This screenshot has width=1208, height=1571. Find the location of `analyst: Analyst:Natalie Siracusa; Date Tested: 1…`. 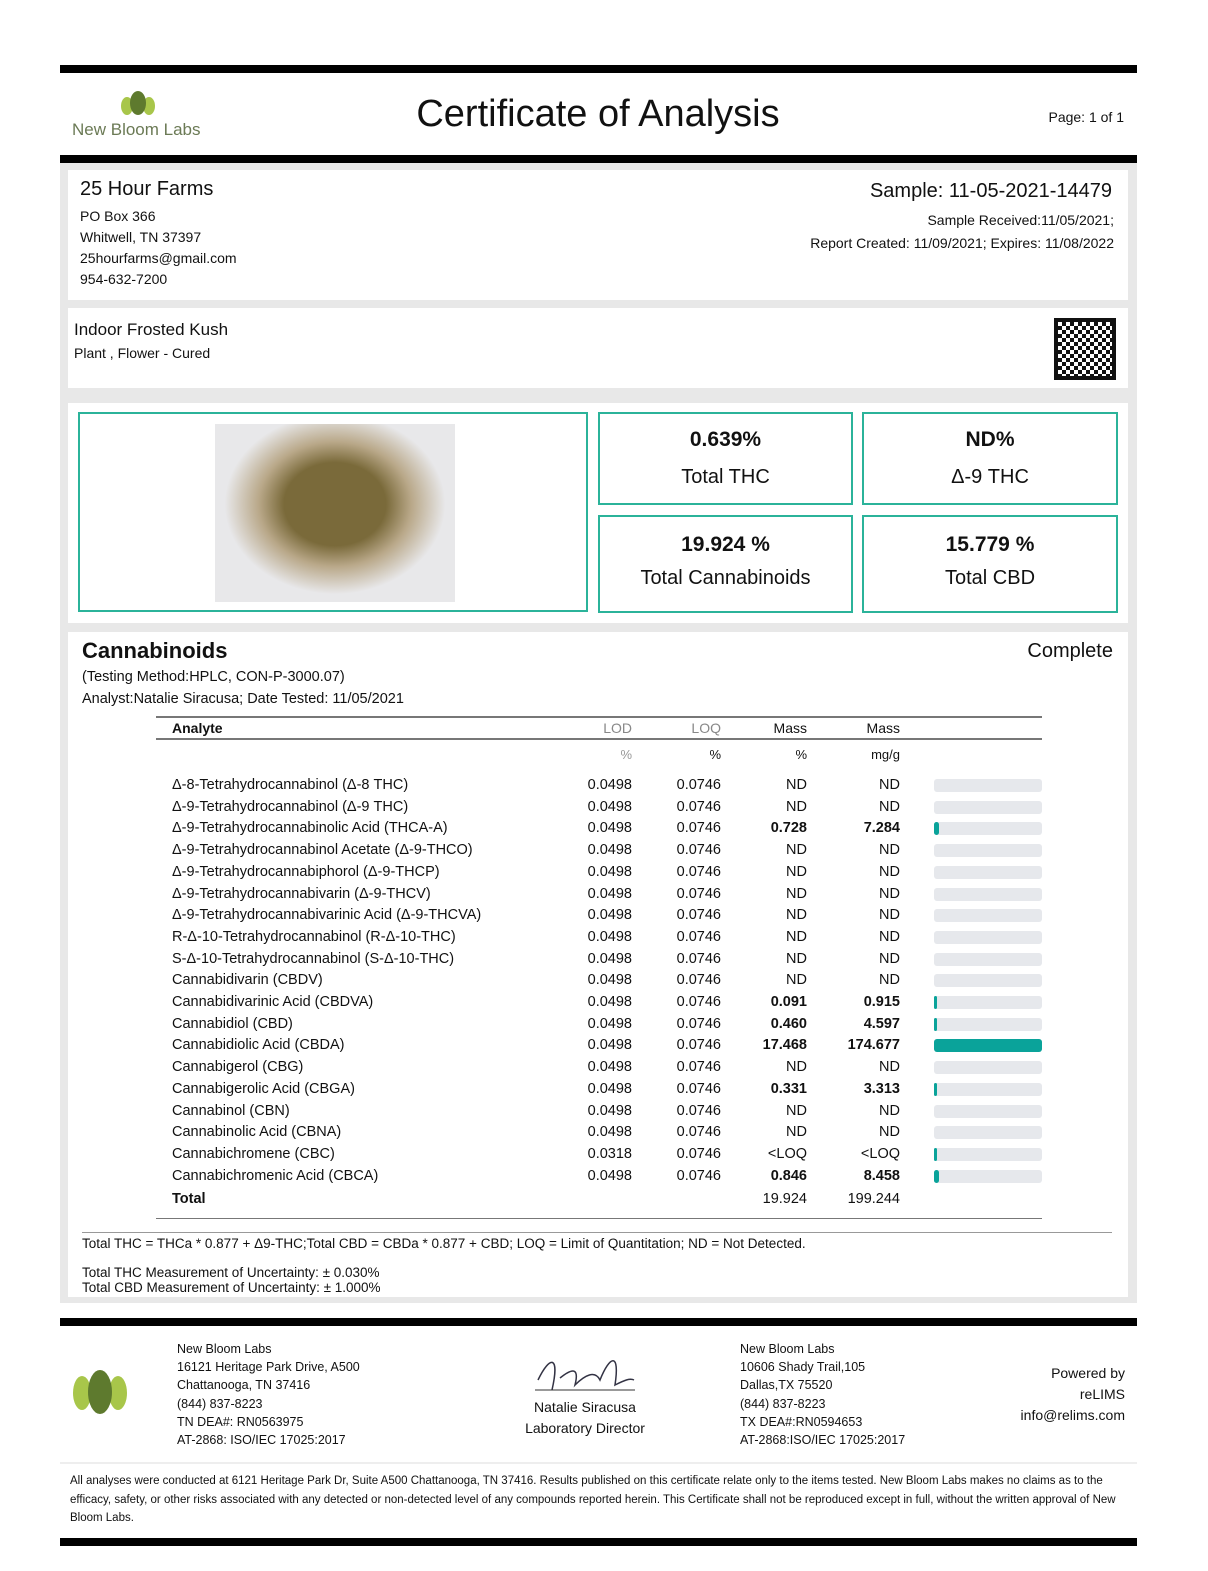

analyst: Analyst:Natalie Siracusa; Date Tested: 1… is located at coordinates (243, 699).